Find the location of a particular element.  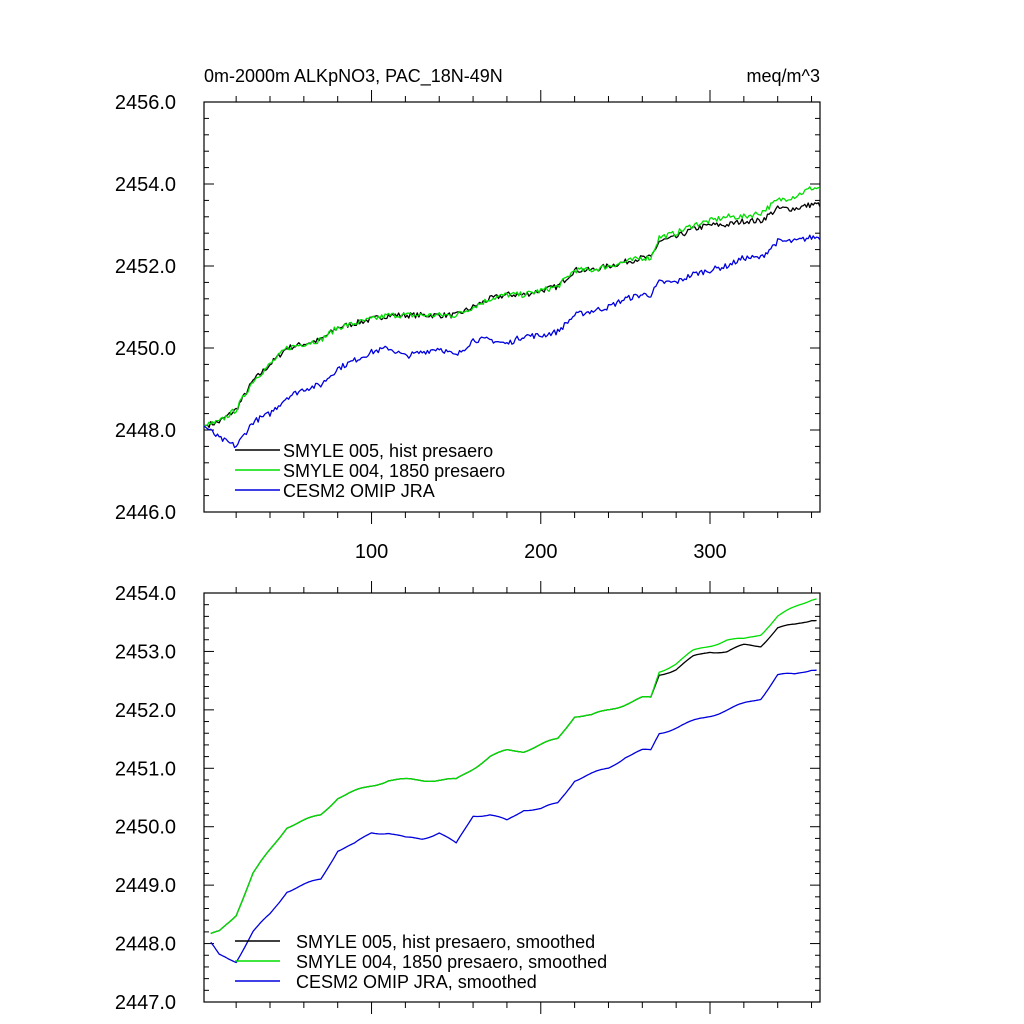

chart-title: 0m-2000m ALKpNO3, PAC_18N-49N is located at coordinates (353, 76).